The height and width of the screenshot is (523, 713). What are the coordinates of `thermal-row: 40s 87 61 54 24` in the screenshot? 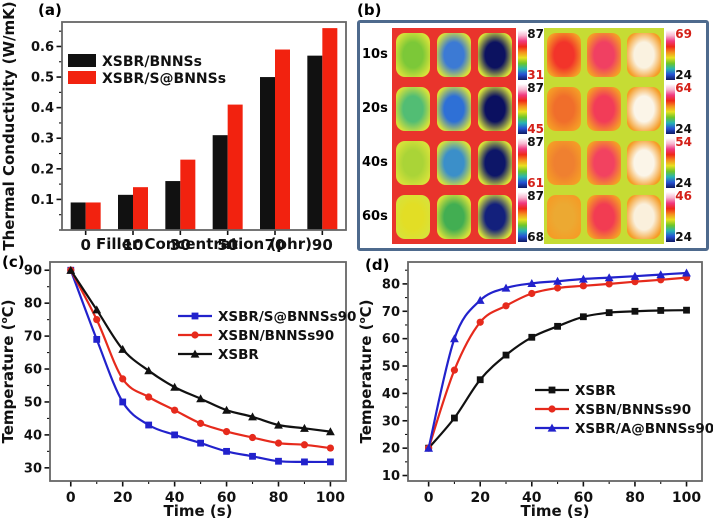 It's located at (533, 162).